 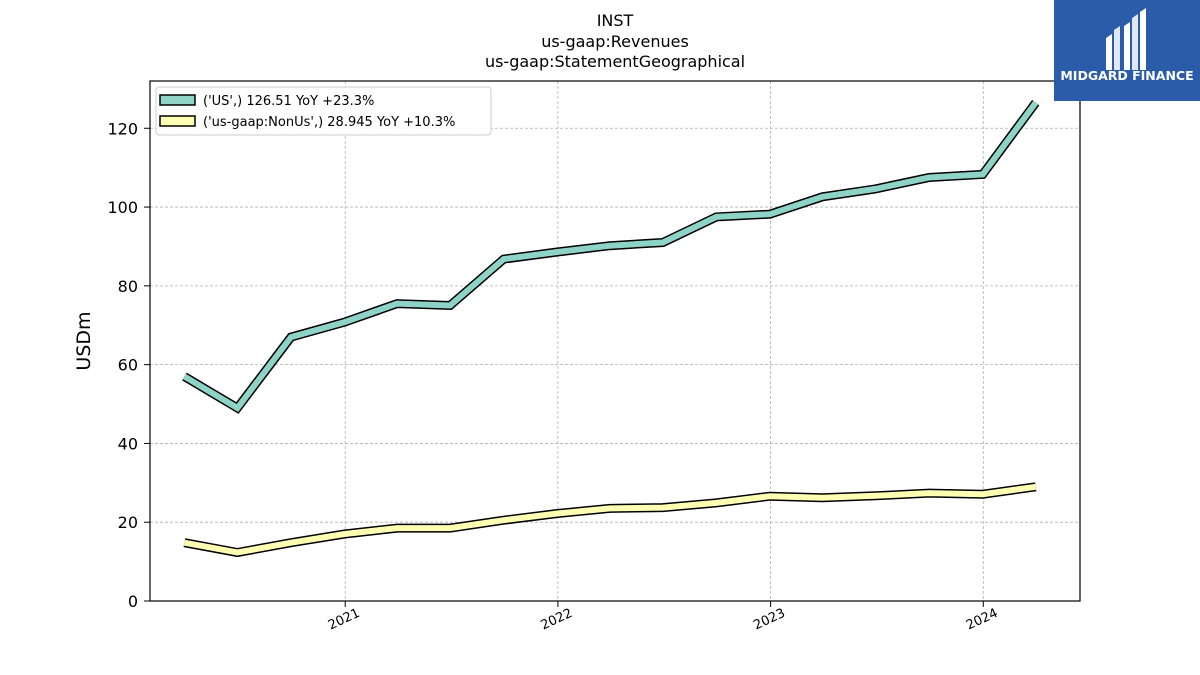 What do you see at coordinates (329, 122) in the screenshot?
I see `legend-label-1: ('us-gaap:NonUs',) 28.945 YoY +10.3%` at bounding box center [329, 122].